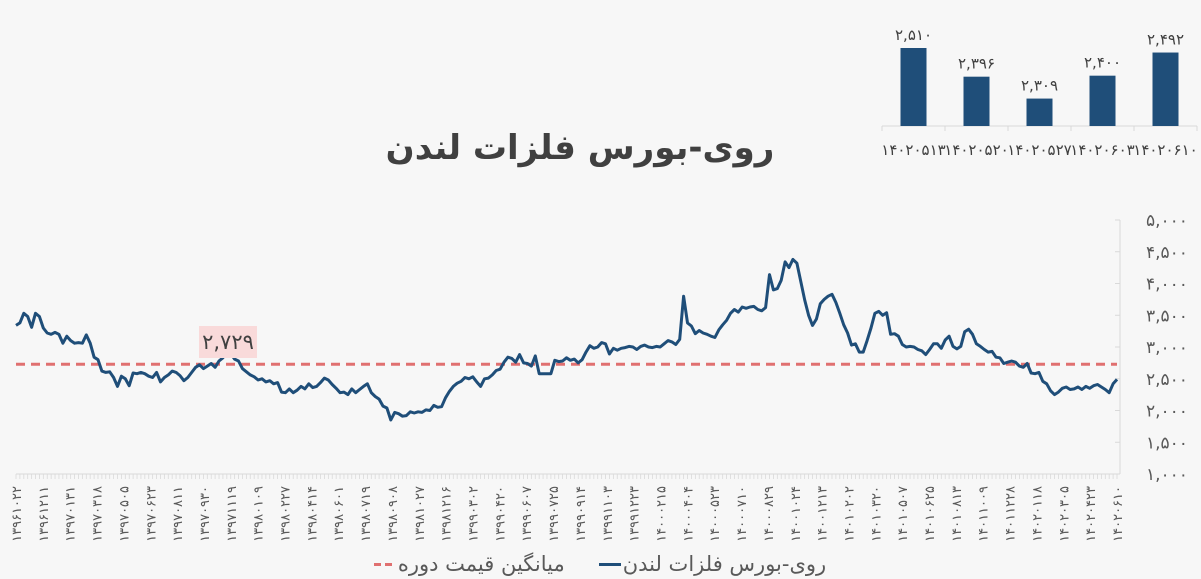 The width and height of the screenshot is (1201, 579). What do you see at coordinates (1167, 380) in the screenshot?
I see `y-tick-label: ۲,۵۰۰` at bounding box center [1167, 380].